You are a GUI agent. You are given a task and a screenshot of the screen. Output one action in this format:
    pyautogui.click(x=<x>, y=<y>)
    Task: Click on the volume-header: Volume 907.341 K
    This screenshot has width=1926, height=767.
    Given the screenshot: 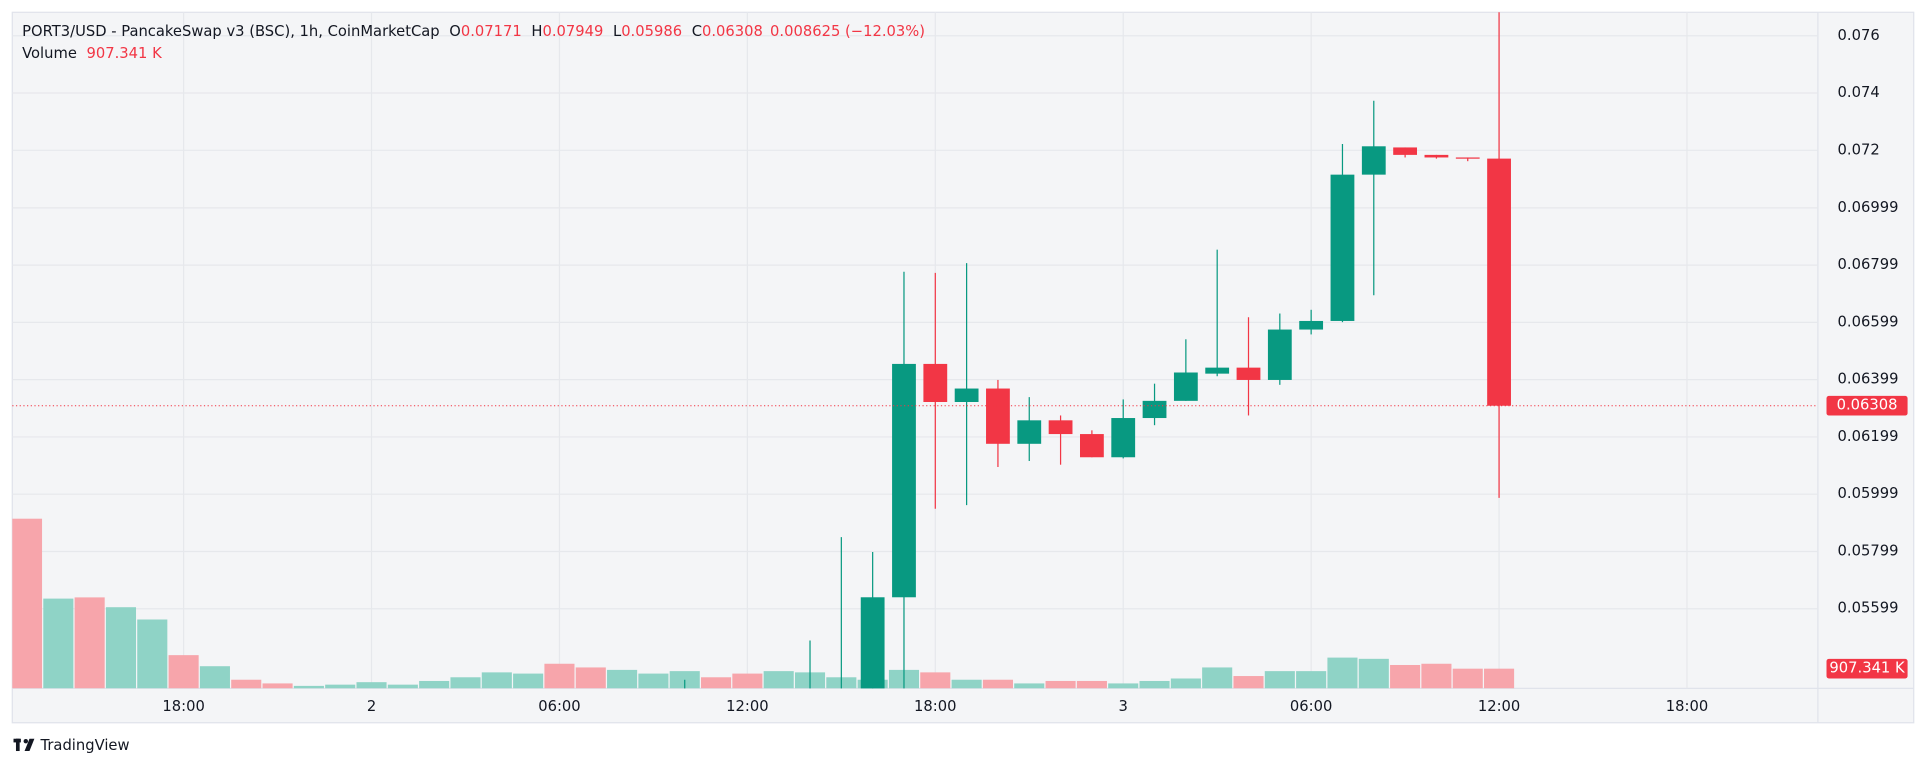 What is the action you would take?
    pyautogui.click(x=92, y=53)
    